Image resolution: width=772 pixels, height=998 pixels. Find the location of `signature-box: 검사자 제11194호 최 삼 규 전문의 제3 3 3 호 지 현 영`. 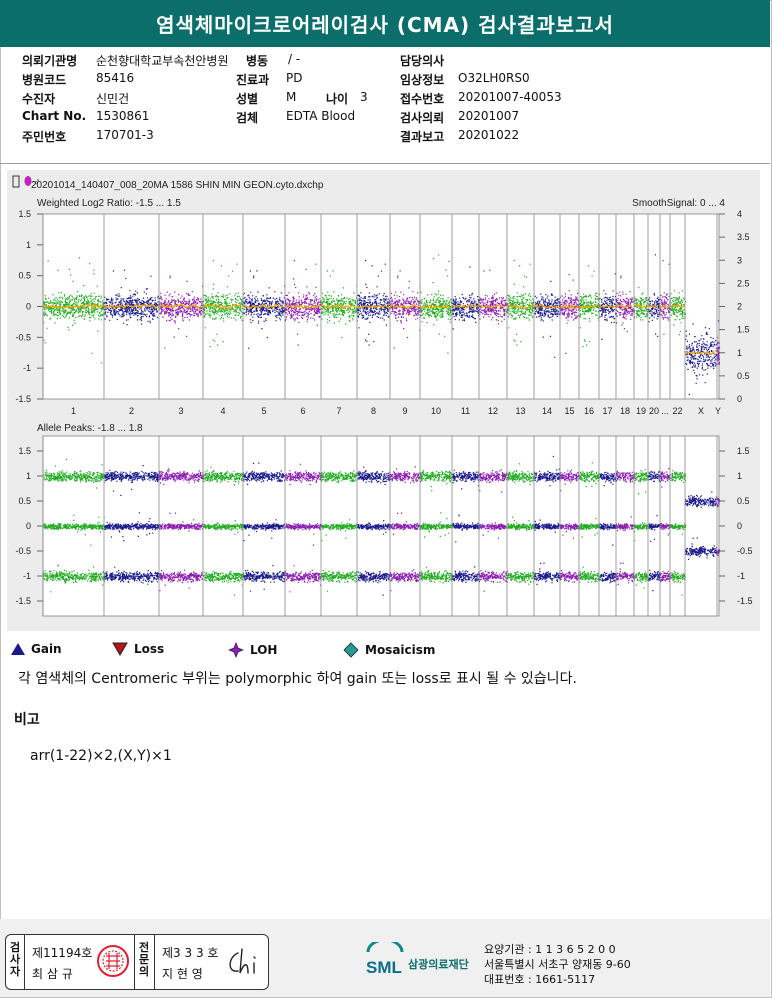

signature-box: 검사자 제11194호 최 삼 규 전문의 제3 3 3 호 지 현 영 is located at coordinates (137, 962).